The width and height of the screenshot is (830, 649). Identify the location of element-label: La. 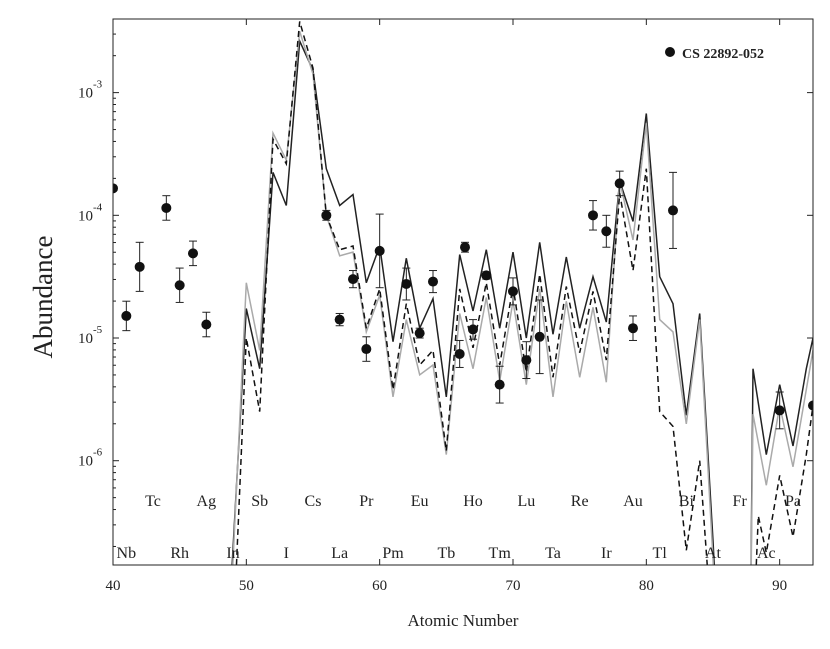
(339, 553).